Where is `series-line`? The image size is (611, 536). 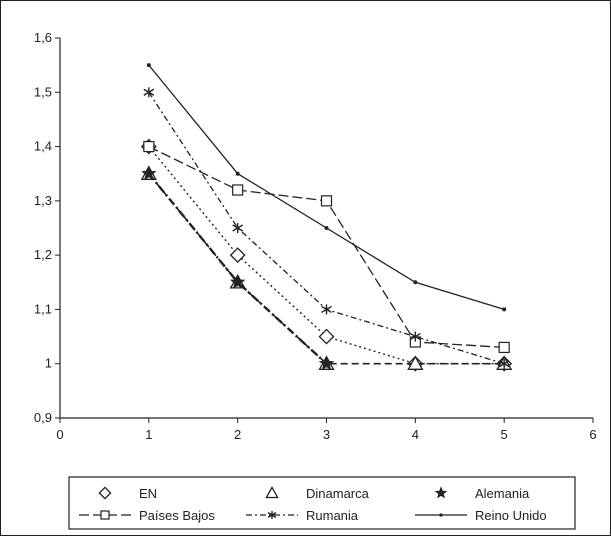 series-line is located at coordinates (237, 268).